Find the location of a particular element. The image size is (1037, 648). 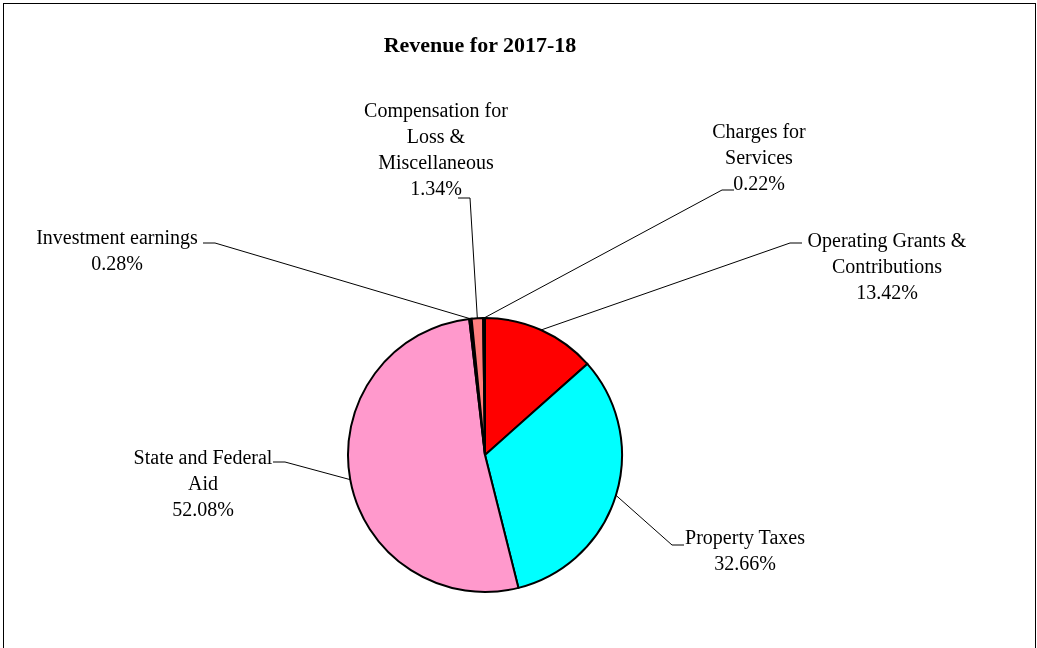

slice-label: Property Taxes is located at coordinates (745, 537).